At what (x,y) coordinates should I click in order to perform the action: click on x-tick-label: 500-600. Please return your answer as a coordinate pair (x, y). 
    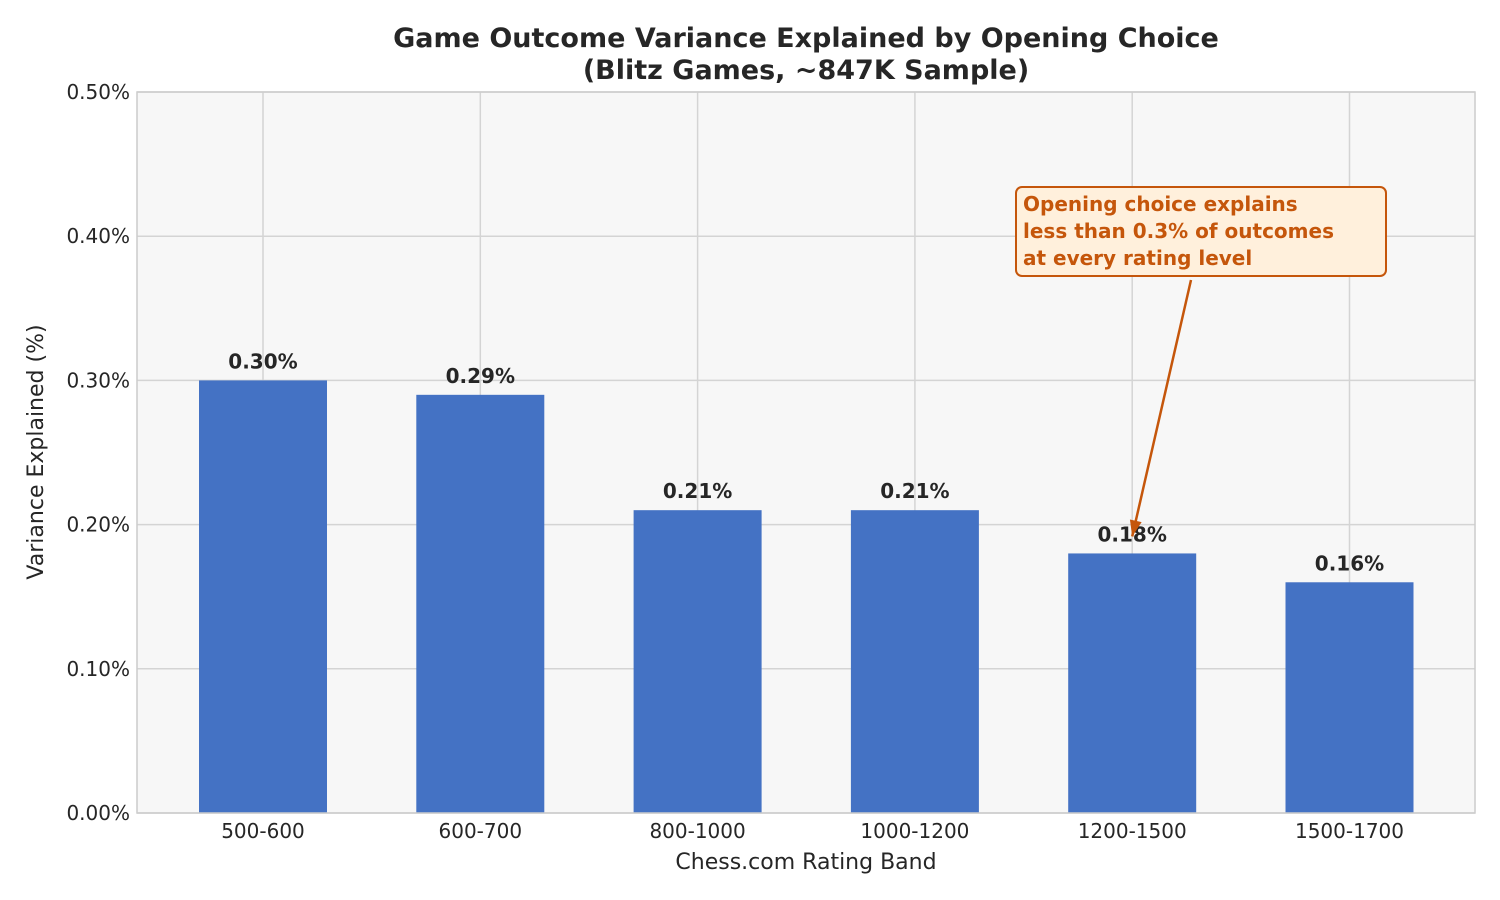
    Looking at the image, I should click on (263, 831).